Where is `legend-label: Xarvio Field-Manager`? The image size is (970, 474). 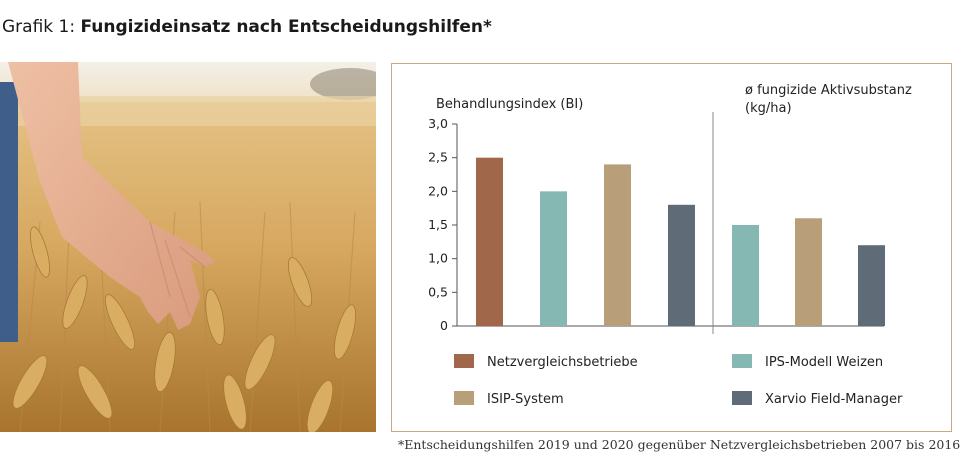 legend-label: Xarvio Field-Manager is located at coordinates (834, 399).